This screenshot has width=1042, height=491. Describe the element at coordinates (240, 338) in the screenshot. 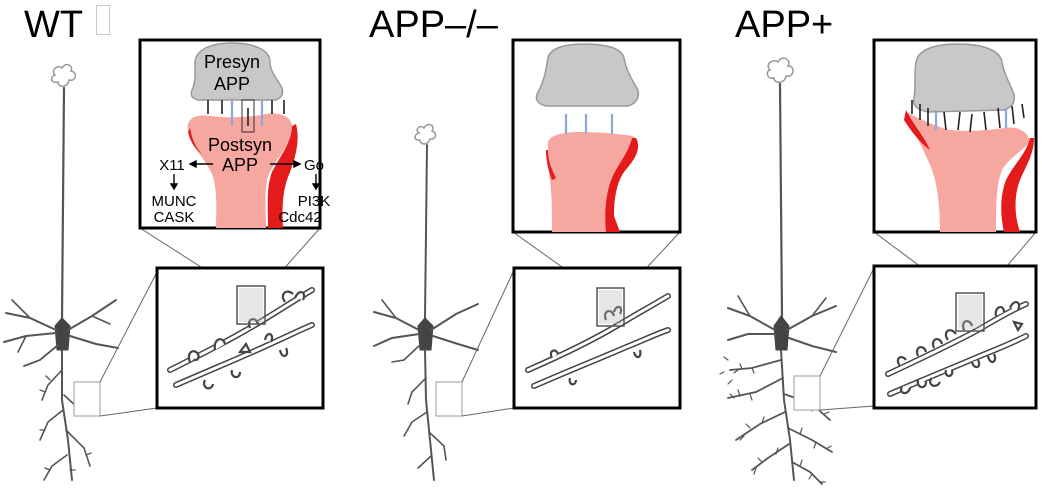

I see `wt-dendrite-inset` at that location.